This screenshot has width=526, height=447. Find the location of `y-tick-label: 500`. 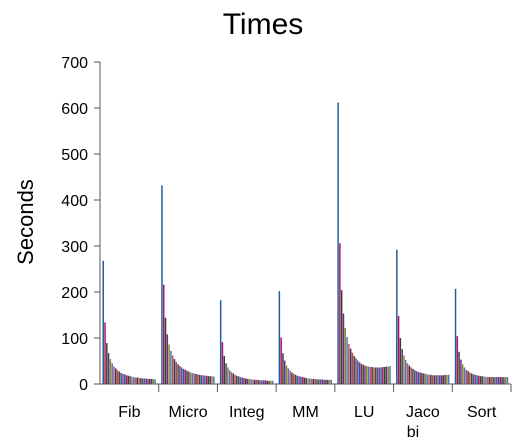

y-tick-label: 500 is located at coordinates (74, 155).